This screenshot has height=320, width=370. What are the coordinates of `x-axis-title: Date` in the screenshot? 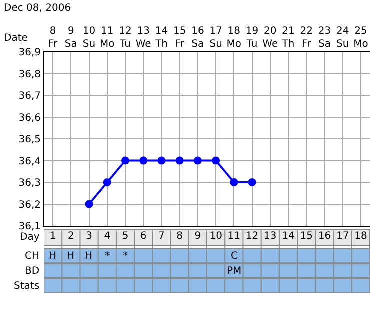 It's located at (16, 38).